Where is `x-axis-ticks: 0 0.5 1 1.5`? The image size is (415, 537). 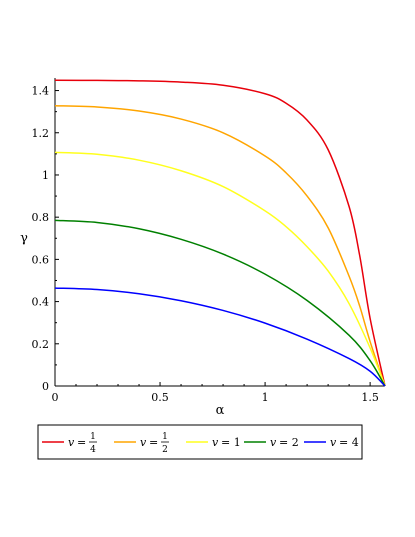 x-axis-ticks: 0 0.5 1 1.5 is located at coordinates (215, 393).